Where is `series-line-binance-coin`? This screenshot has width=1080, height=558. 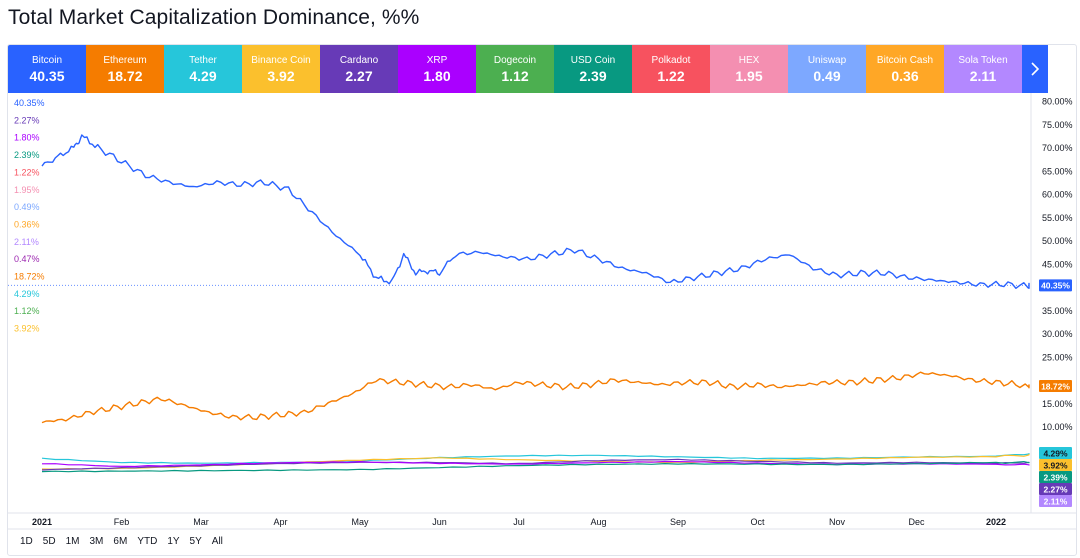 series-line-binance-coin is located at coordinates (535, 461).